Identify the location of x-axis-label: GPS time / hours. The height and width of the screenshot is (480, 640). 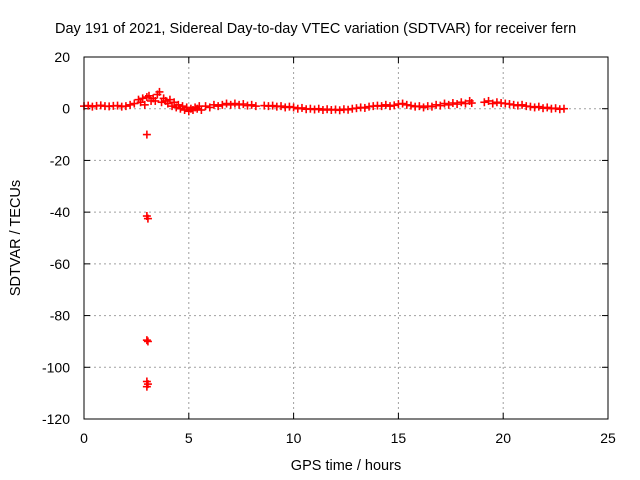
(346, 466).